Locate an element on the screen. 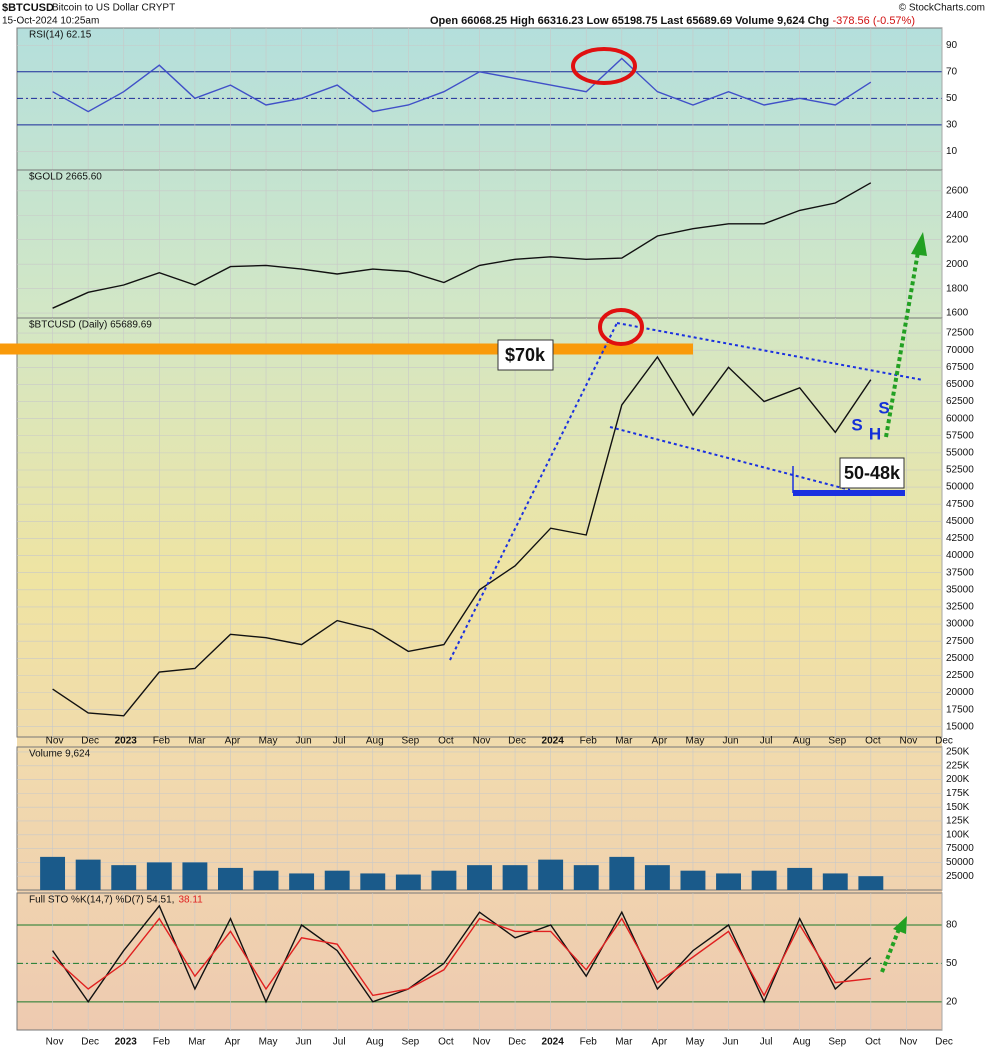 This screenshot has height=1051, width=990. y-tick-label: 25000 is located at coordinates (960, 658).